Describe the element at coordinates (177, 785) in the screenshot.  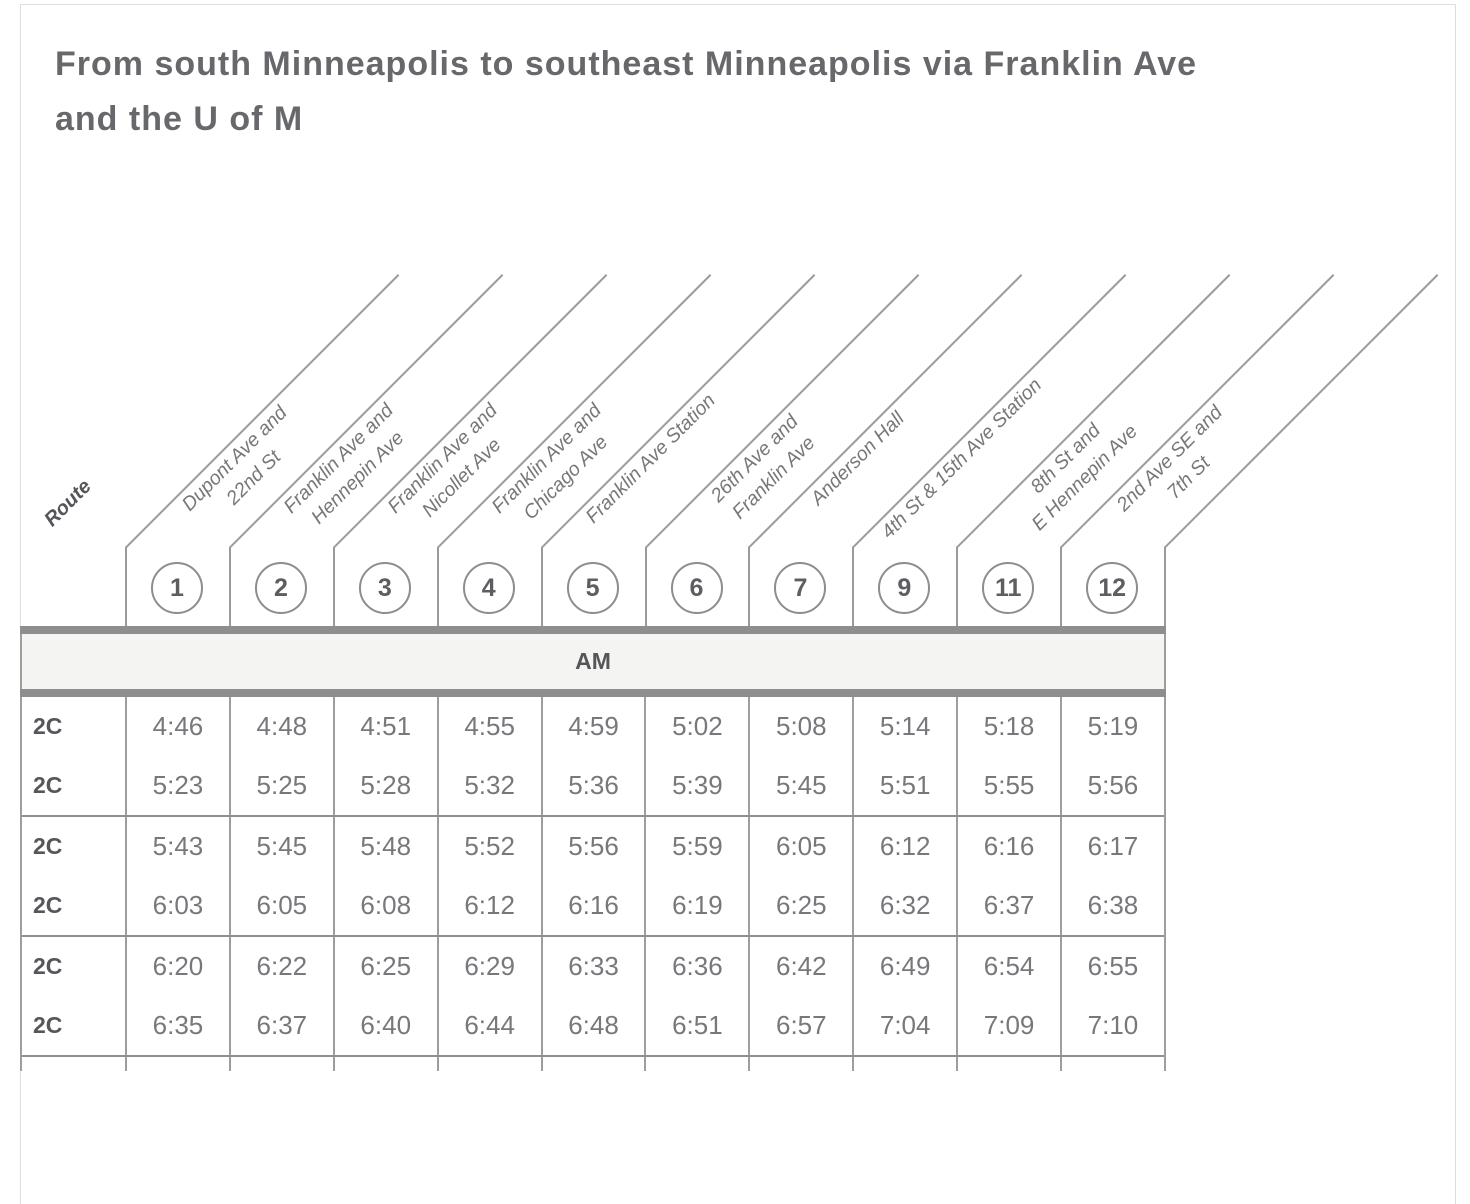
I see `time-cell: 5:23` at that location.